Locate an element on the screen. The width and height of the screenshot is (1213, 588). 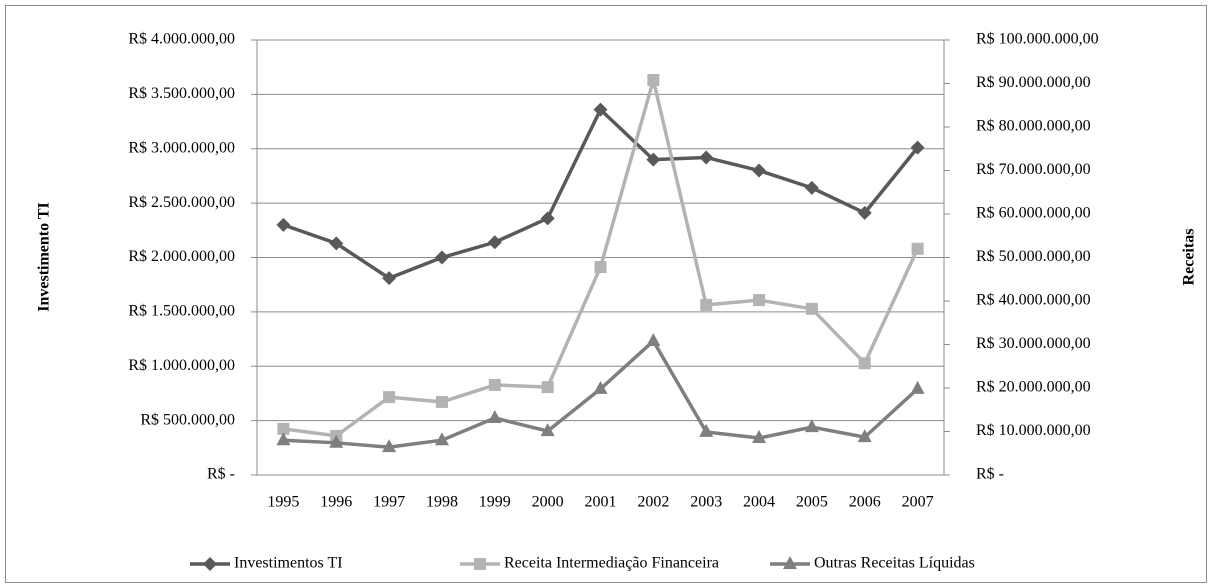
y-axis-title: Investimento TI is located at coordinates (44, 257).